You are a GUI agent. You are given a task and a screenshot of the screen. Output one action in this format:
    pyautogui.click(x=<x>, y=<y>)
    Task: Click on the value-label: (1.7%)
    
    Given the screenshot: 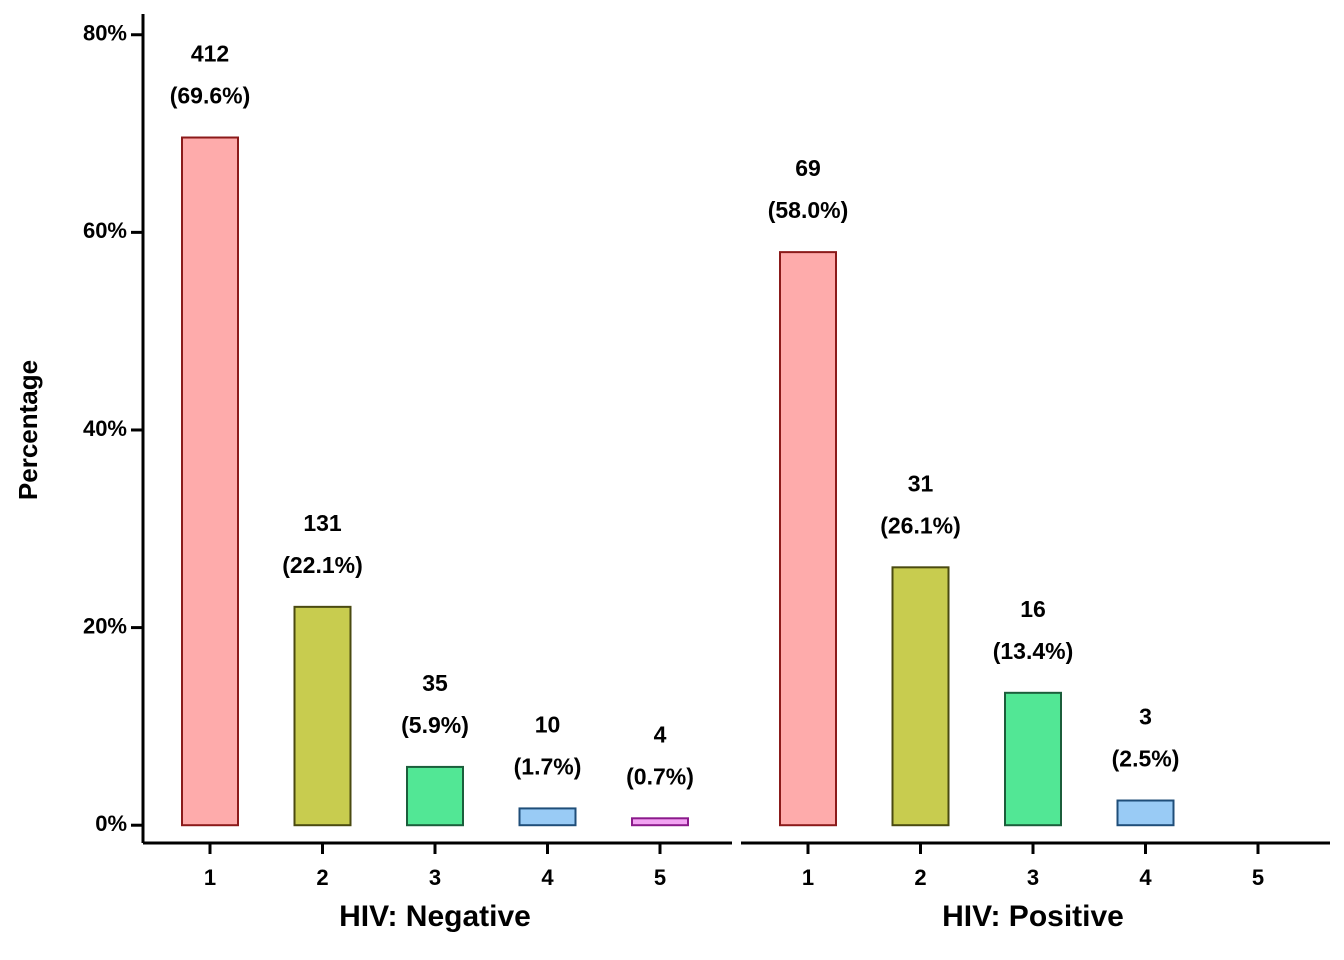 What is the action you would take?
    pyautogui.click(x=548, y=766)
    